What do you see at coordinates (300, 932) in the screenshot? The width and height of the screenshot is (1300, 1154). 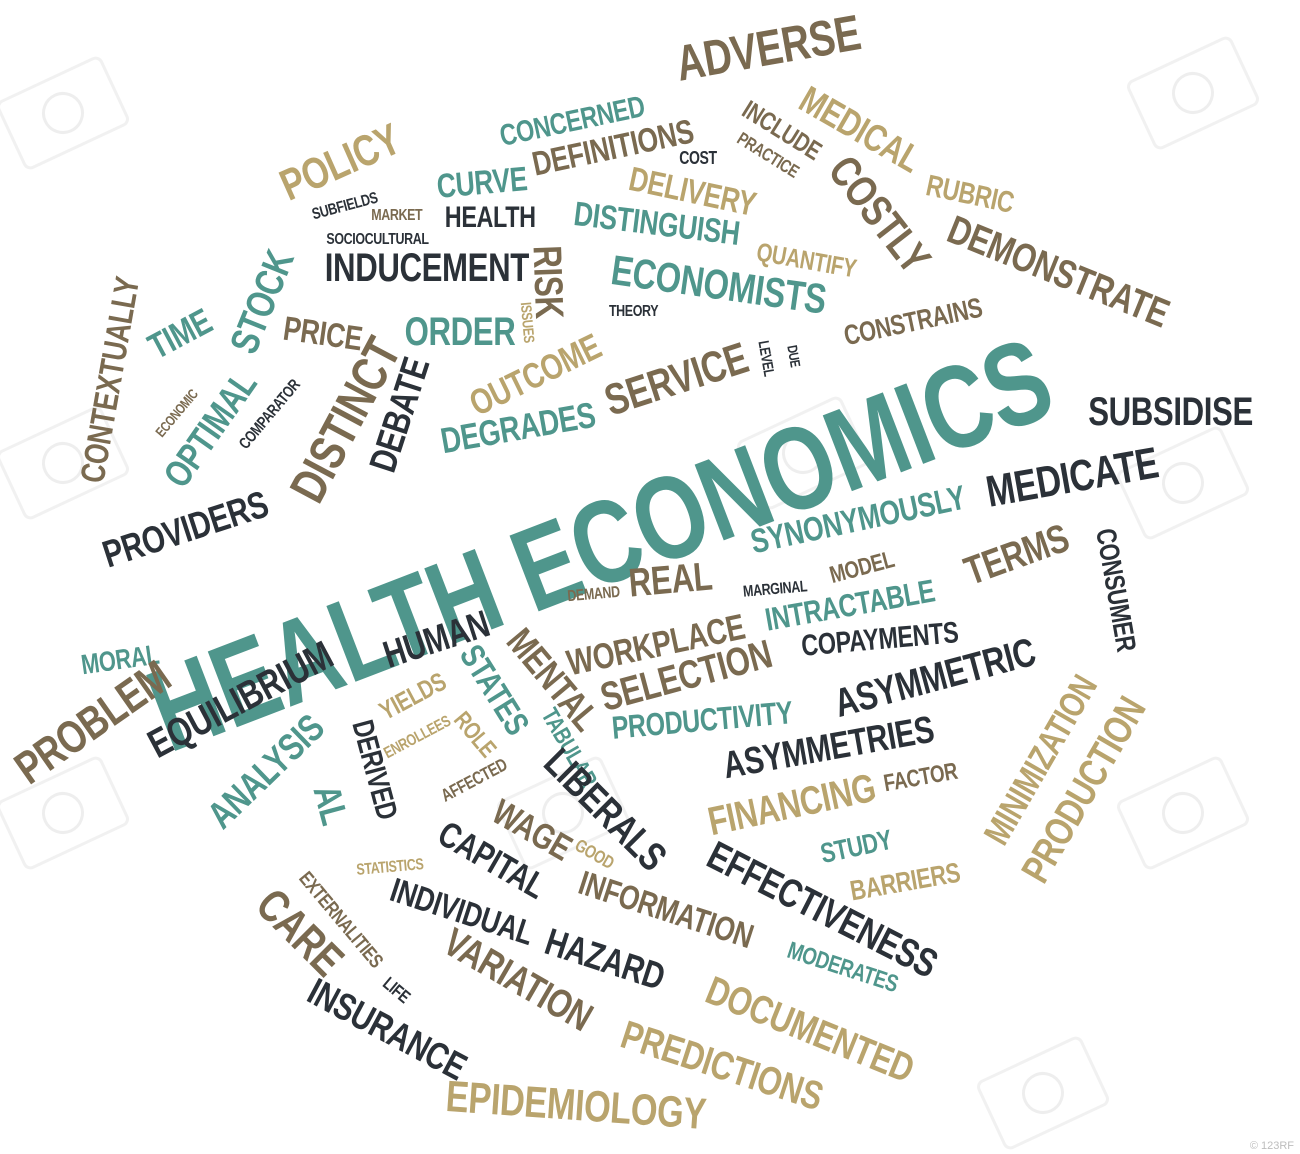 I see `cloud-word: CARE` at bounding box center [300, 932].